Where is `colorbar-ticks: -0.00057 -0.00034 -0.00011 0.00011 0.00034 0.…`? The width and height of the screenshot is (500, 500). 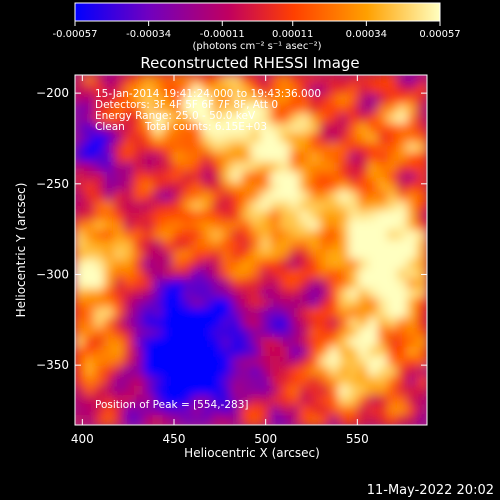
colorbar-ticks: -0.00057 -0.00034 -0.00011 0.00011 0.00034 0.… is located at coordinates (257, 30).